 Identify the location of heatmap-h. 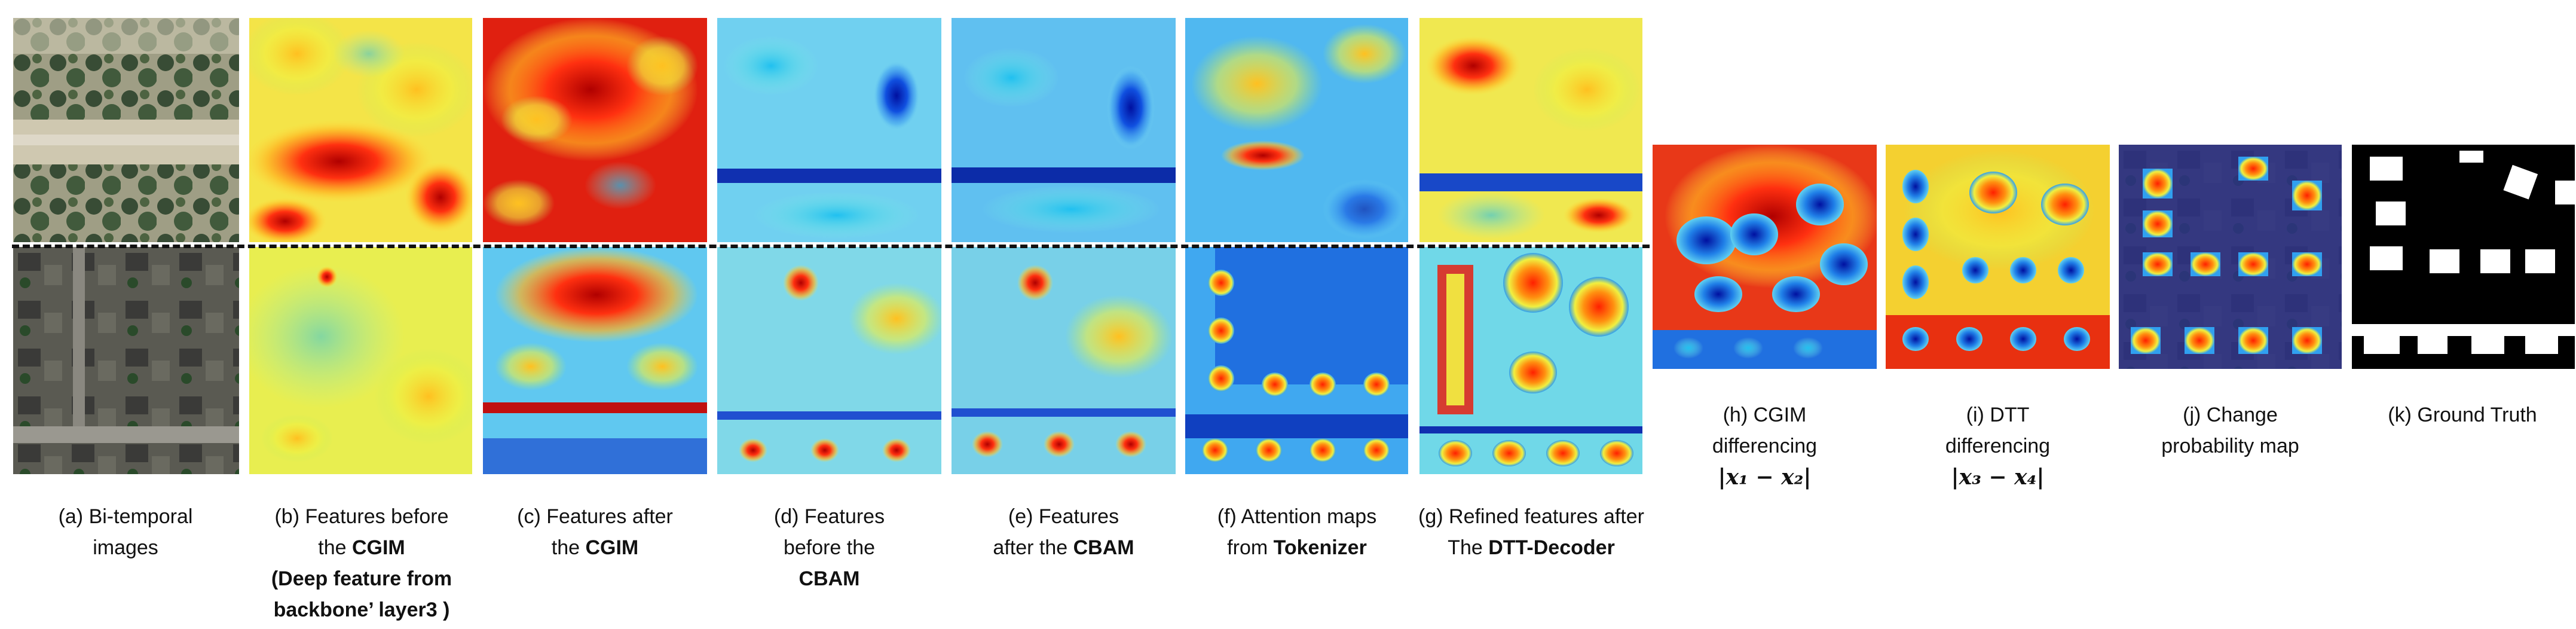
(1765, 257).